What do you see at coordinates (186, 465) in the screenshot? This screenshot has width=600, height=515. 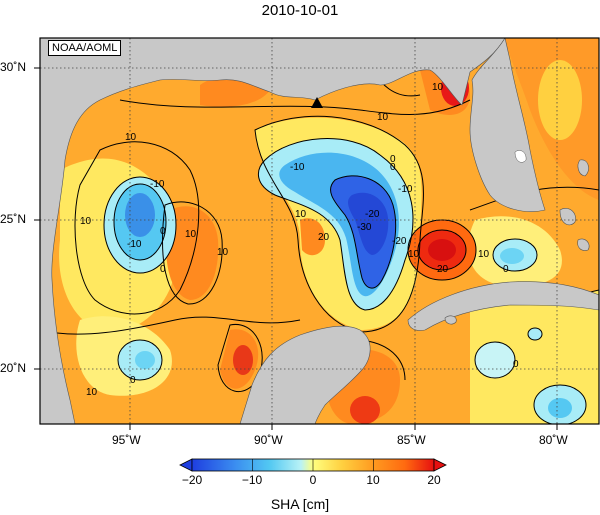 I see `colorbar-low-arrow` at bounding box center [186, 465].